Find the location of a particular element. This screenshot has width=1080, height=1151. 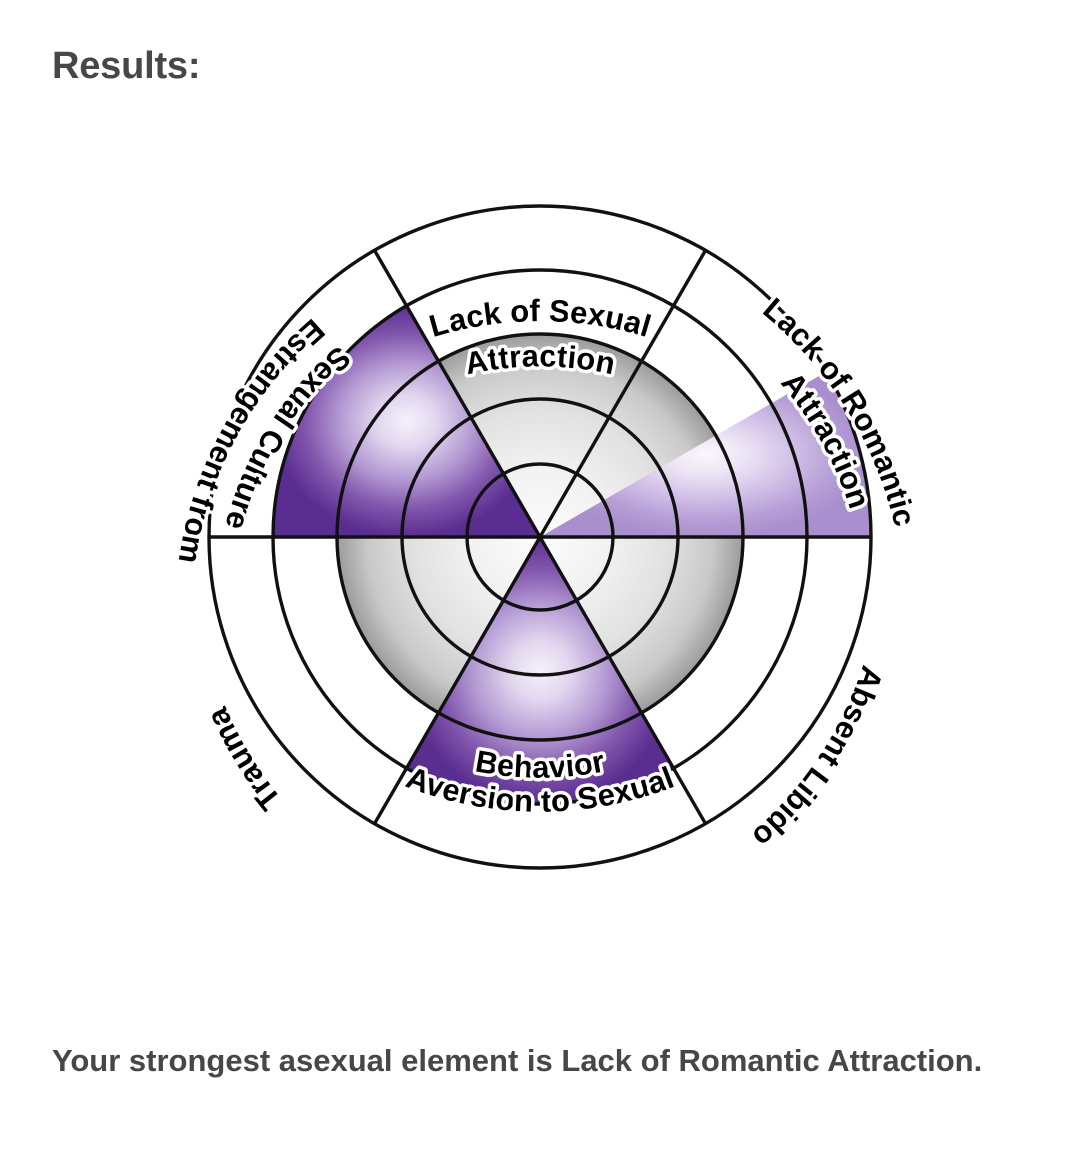

sector-lack-of-romantic-attraction is located at coordinates (705, 454).